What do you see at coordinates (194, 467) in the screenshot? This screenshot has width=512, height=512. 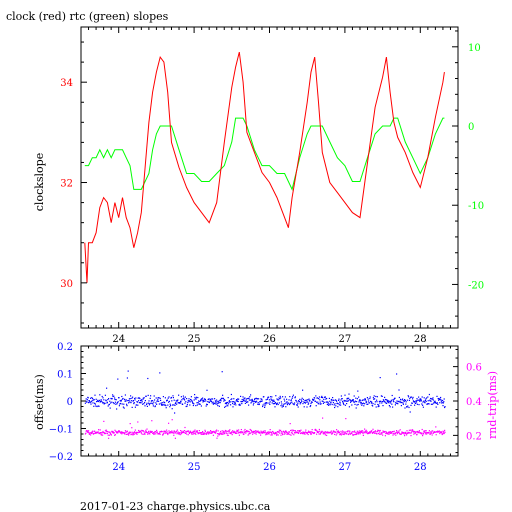 I see `x-tick-label: 25` at bounding box center [194, 467].